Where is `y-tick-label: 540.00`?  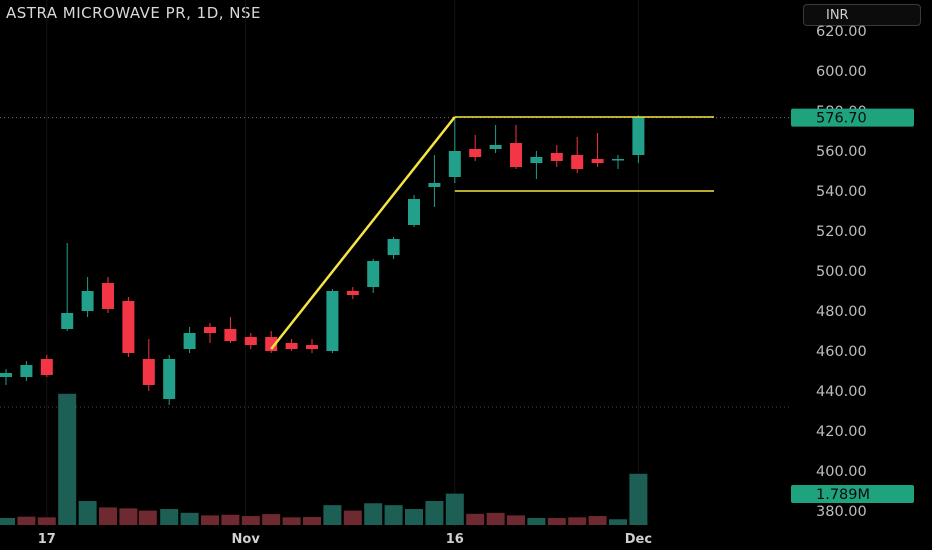 y-tick-label: 540.00 is located at coordinates (841, 192).